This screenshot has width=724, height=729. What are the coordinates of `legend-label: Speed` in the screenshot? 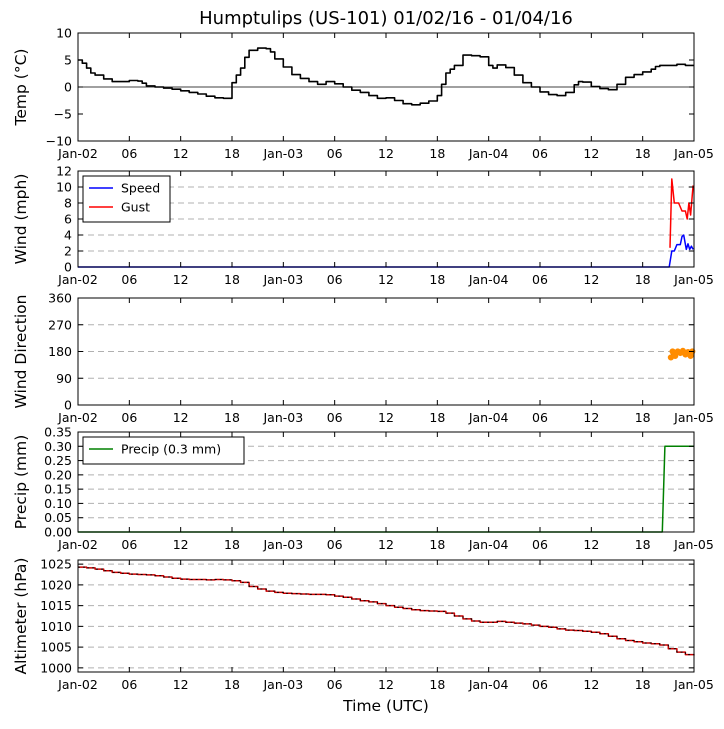 It's located at (140, 188).